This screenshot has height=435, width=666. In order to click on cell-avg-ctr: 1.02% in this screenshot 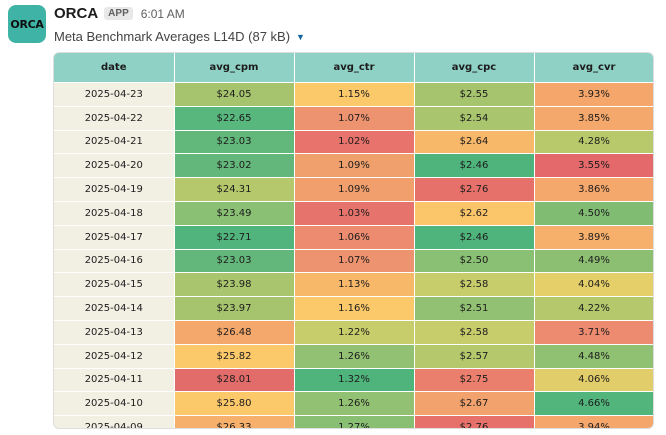, I will do `click(354, 142)`.